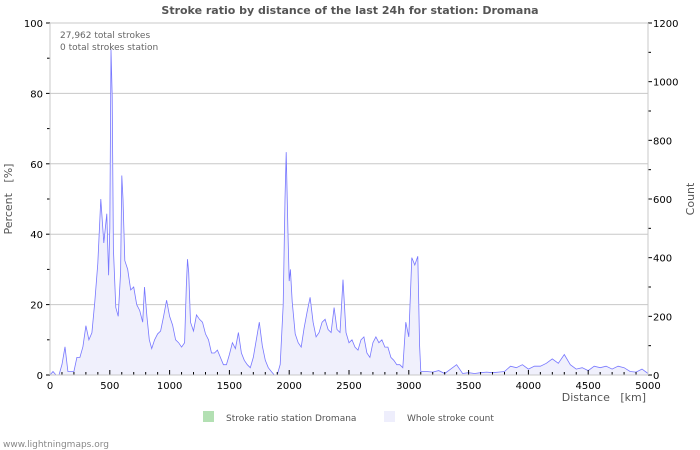 The height and width of the screenshot is (450, 700). I want to click on x-tick-label: 4500, so click(587, 386).